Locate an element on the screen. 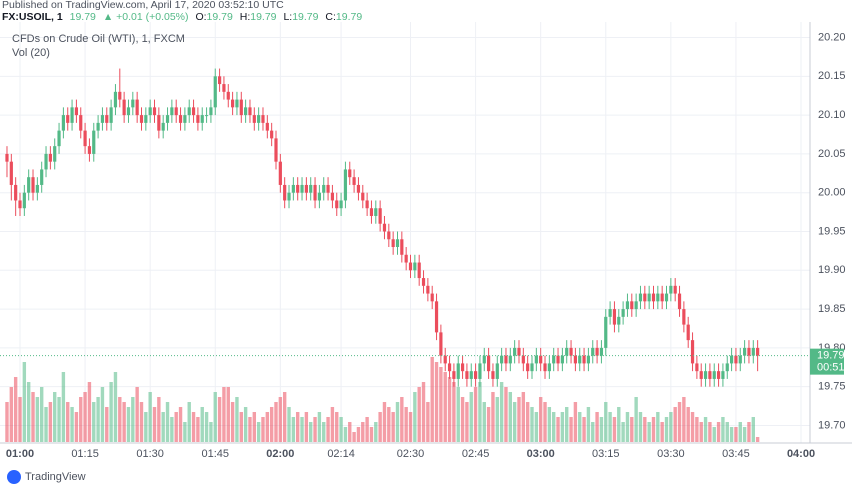  x-tick-label: 04:00 is located at coordinates (801, 454).